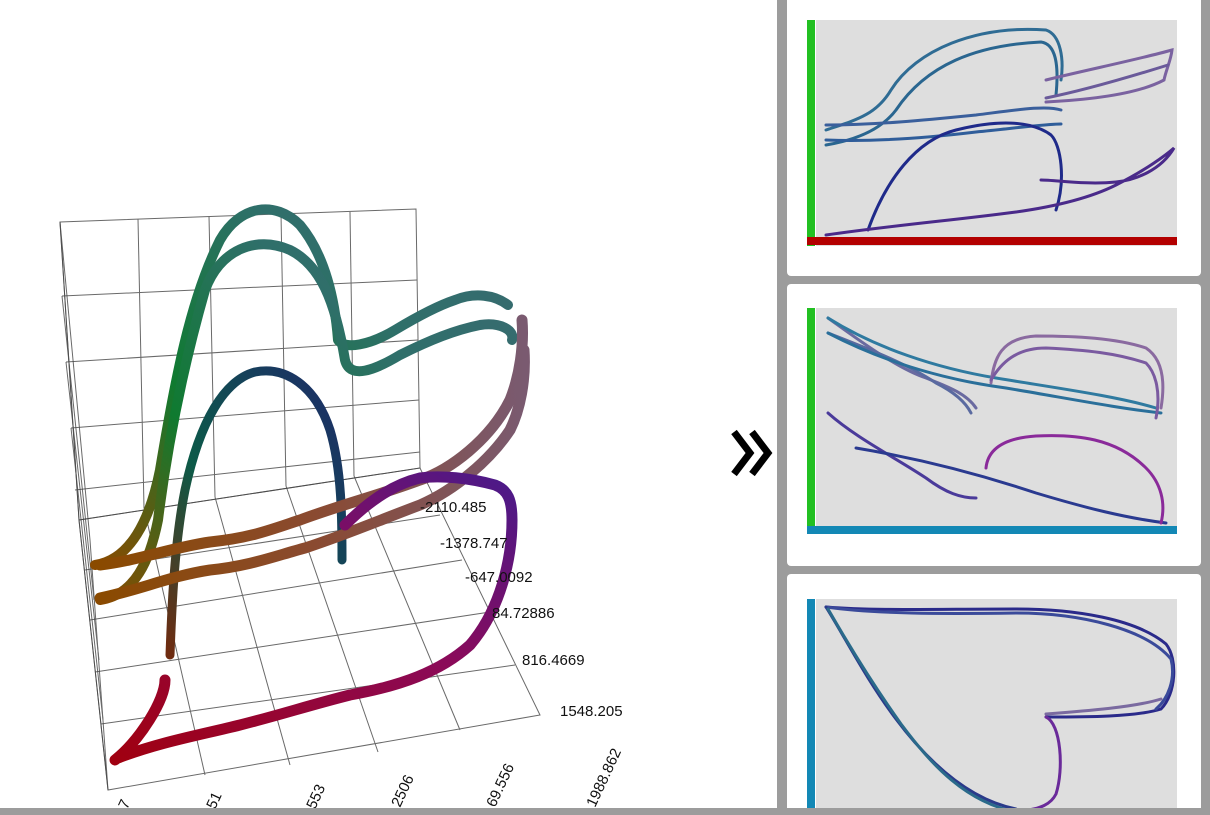  I want to click on projection-3-axis-left, so click(811, 706).